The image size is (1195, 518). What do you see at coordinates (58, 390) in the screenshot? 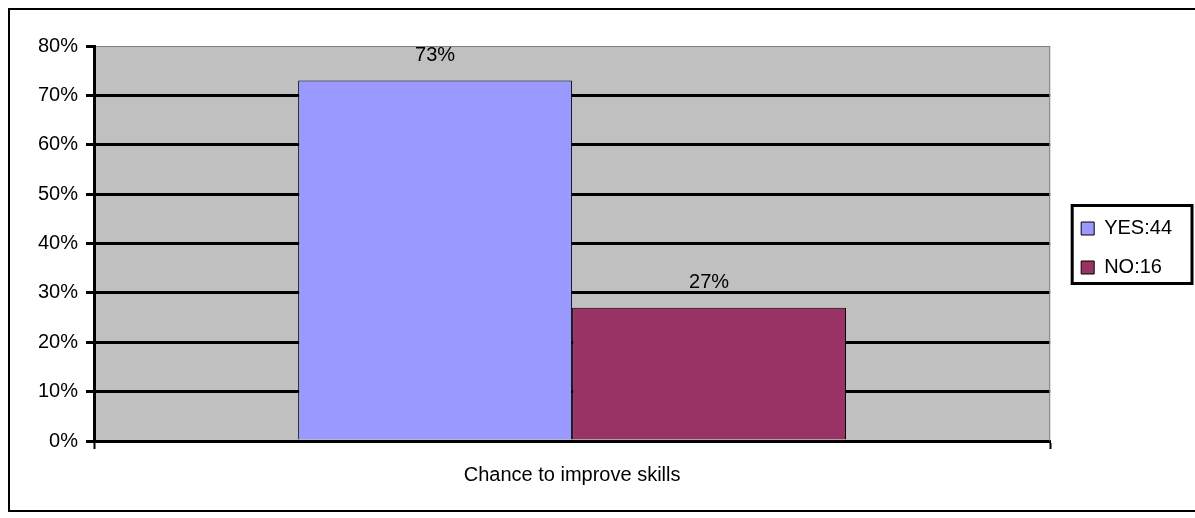
I see `y-tick-label: 10%` at bounding box center [58, 390].